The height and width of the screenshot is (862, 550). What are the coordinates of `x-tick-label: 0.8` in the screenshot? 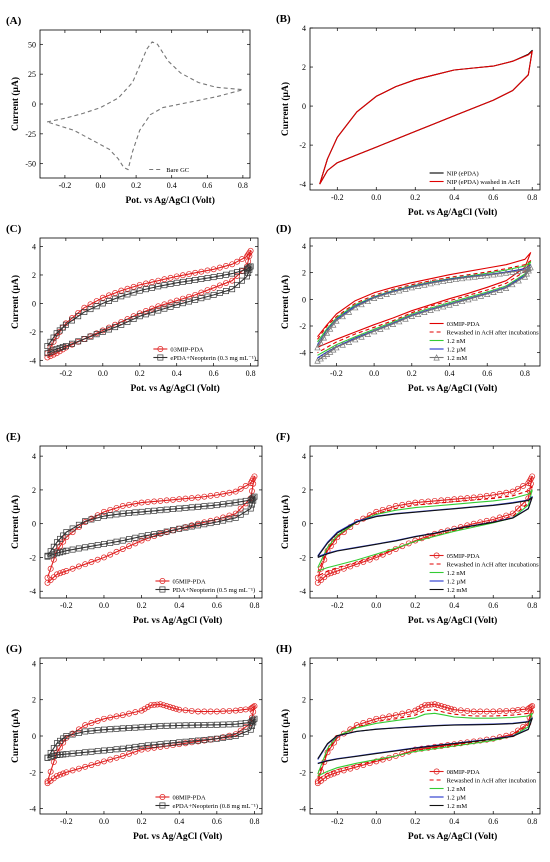 It's located at (254, 821).